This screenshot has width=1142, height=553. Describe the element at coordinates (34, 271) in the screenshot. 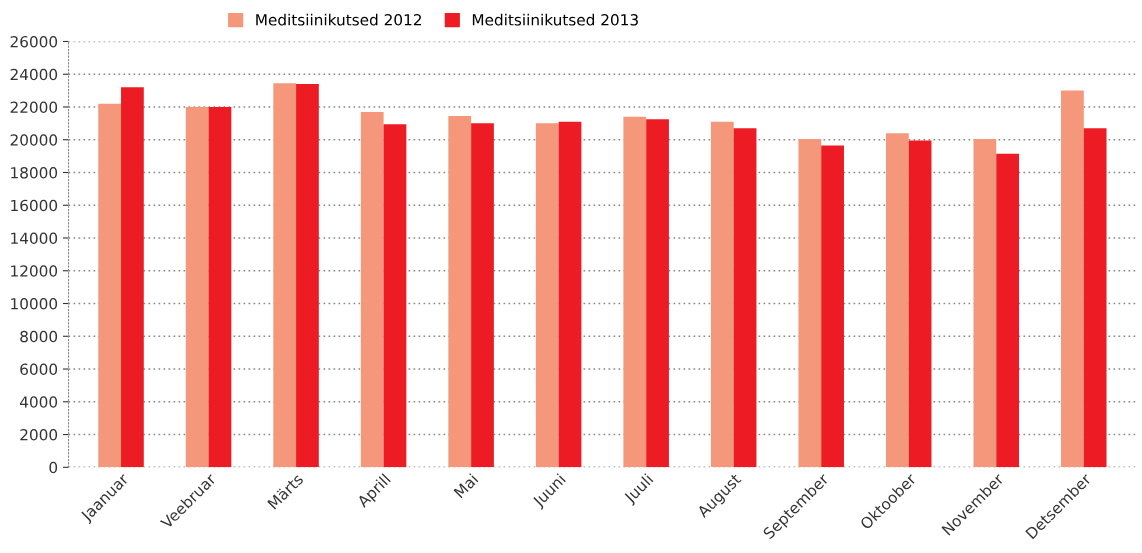

I see `y-tick-label: 12000` at that location.